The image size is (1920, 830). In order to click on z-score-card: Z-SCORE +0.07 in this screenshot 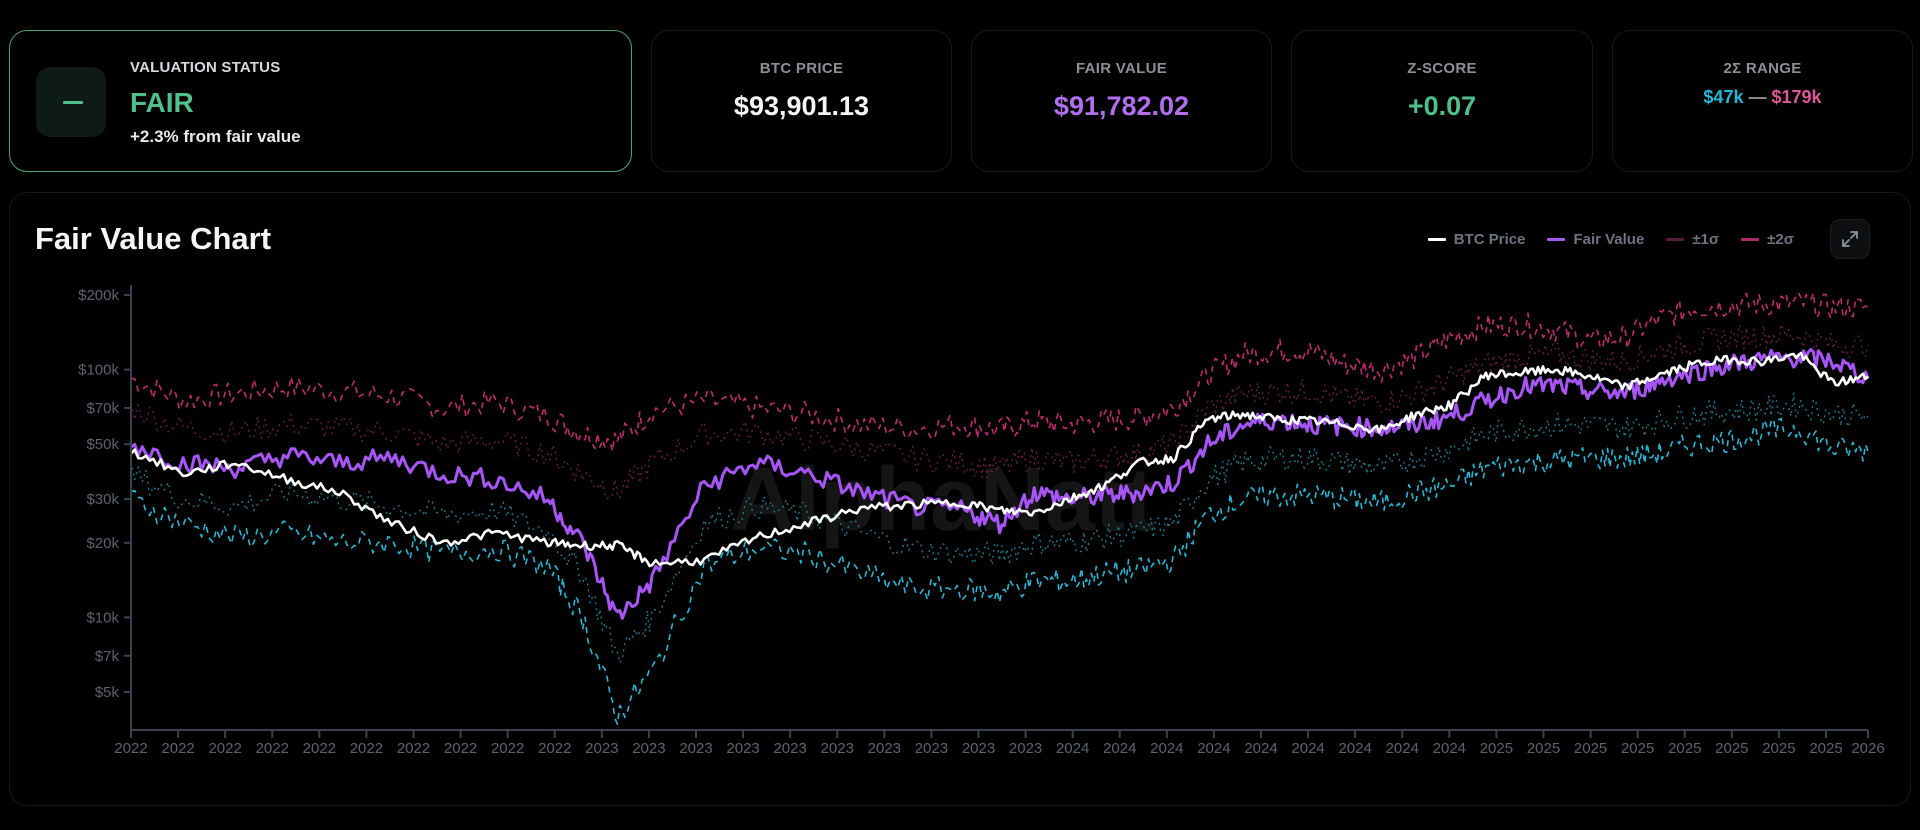, I will do `click(1442, 101)`.